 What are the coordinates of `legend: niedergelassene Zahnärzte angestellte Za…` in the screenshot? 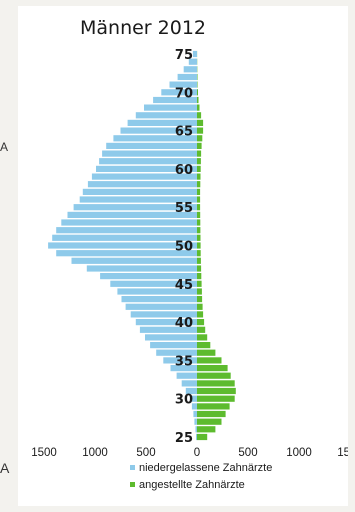 It's located at (201, 476).